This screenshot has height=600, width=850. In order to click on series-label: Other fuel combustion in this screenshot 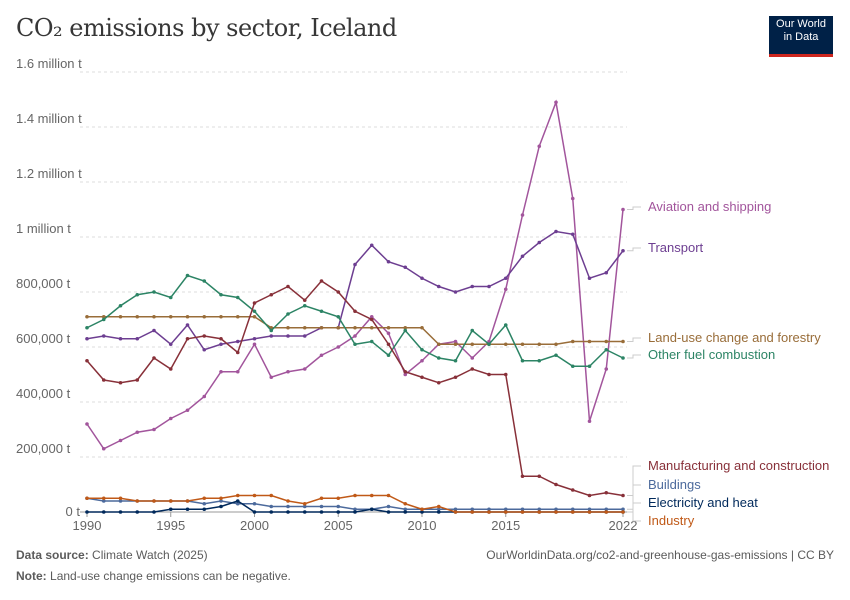, I will do `click(711, 354)`.